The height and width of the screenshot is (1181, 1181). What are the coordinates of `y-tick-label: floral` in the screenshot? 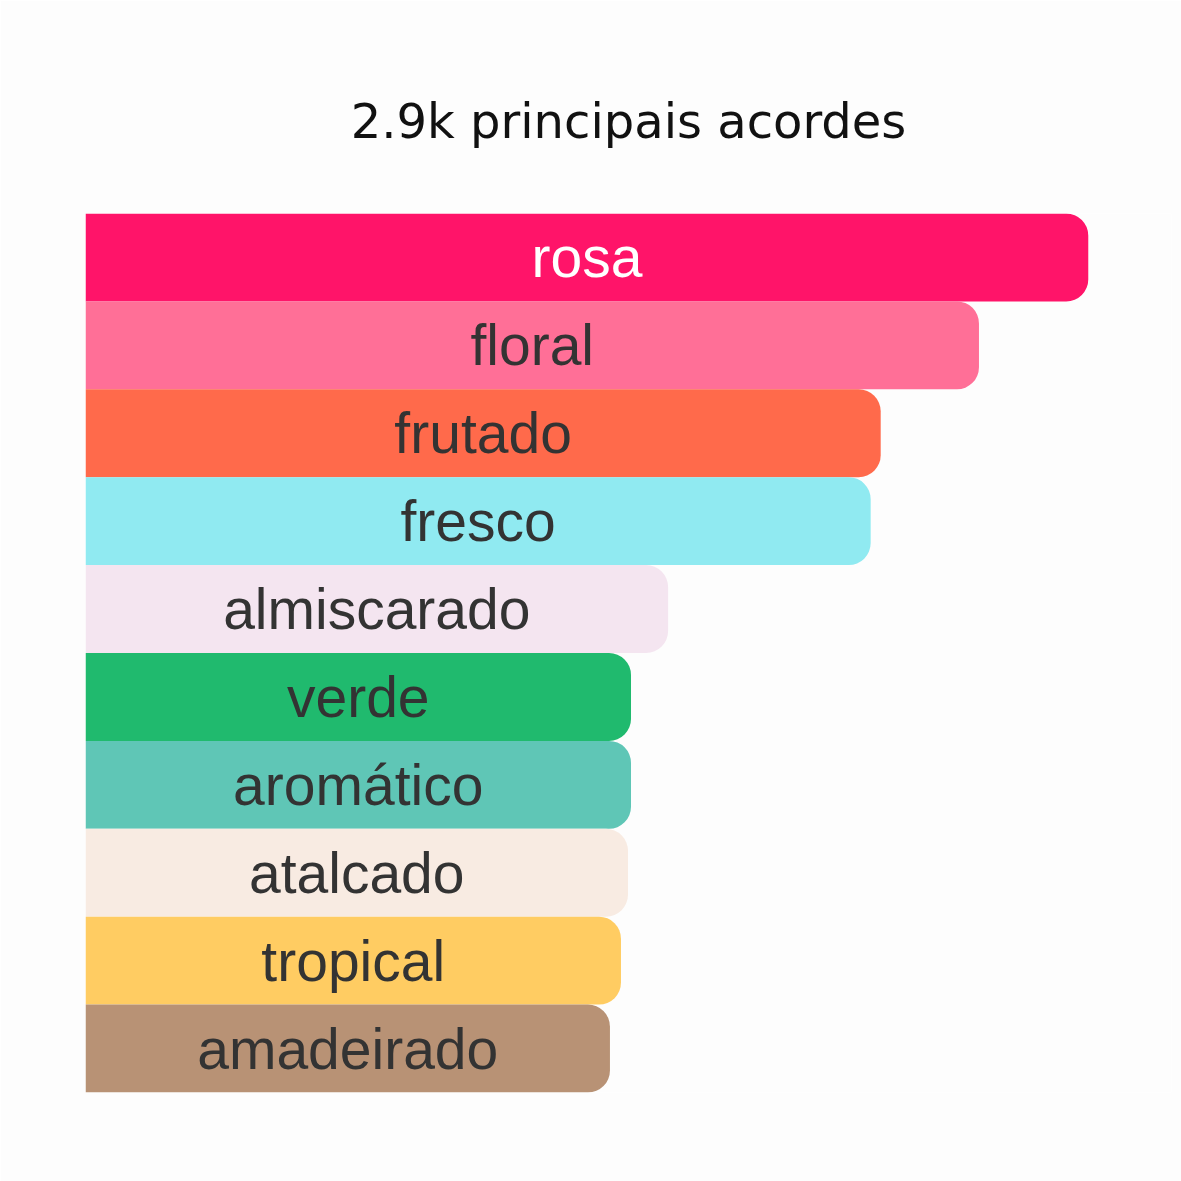 It's located at (532, 345).